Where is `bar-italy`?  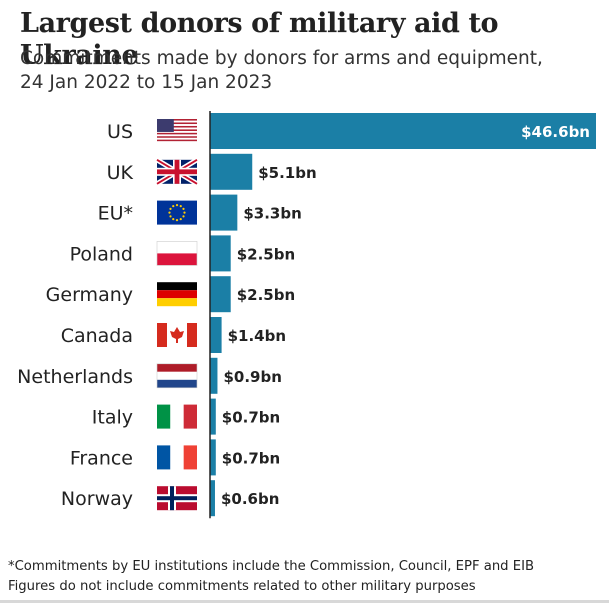
bar-italy is located at coordinates (213, 416).